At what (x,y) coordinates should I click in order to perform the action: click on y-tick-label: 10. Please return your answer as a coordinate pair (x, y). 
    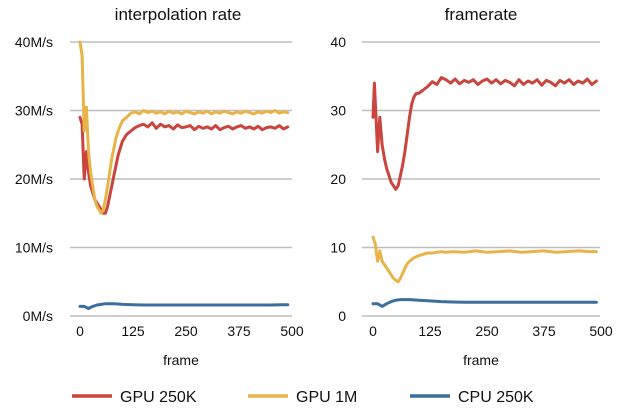
    Looking at the image, I should click on (338, 248).